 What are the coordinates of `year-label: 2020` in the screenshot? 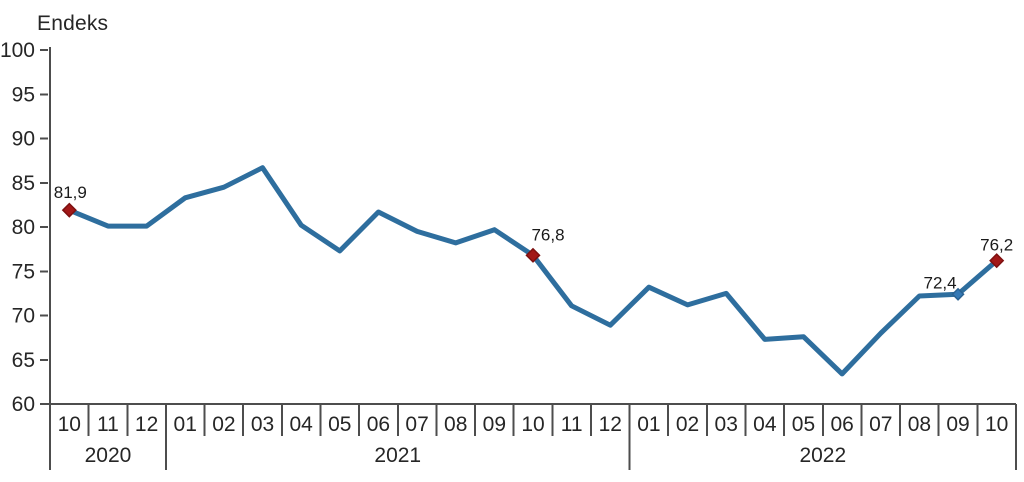 It's located at (108, 455).